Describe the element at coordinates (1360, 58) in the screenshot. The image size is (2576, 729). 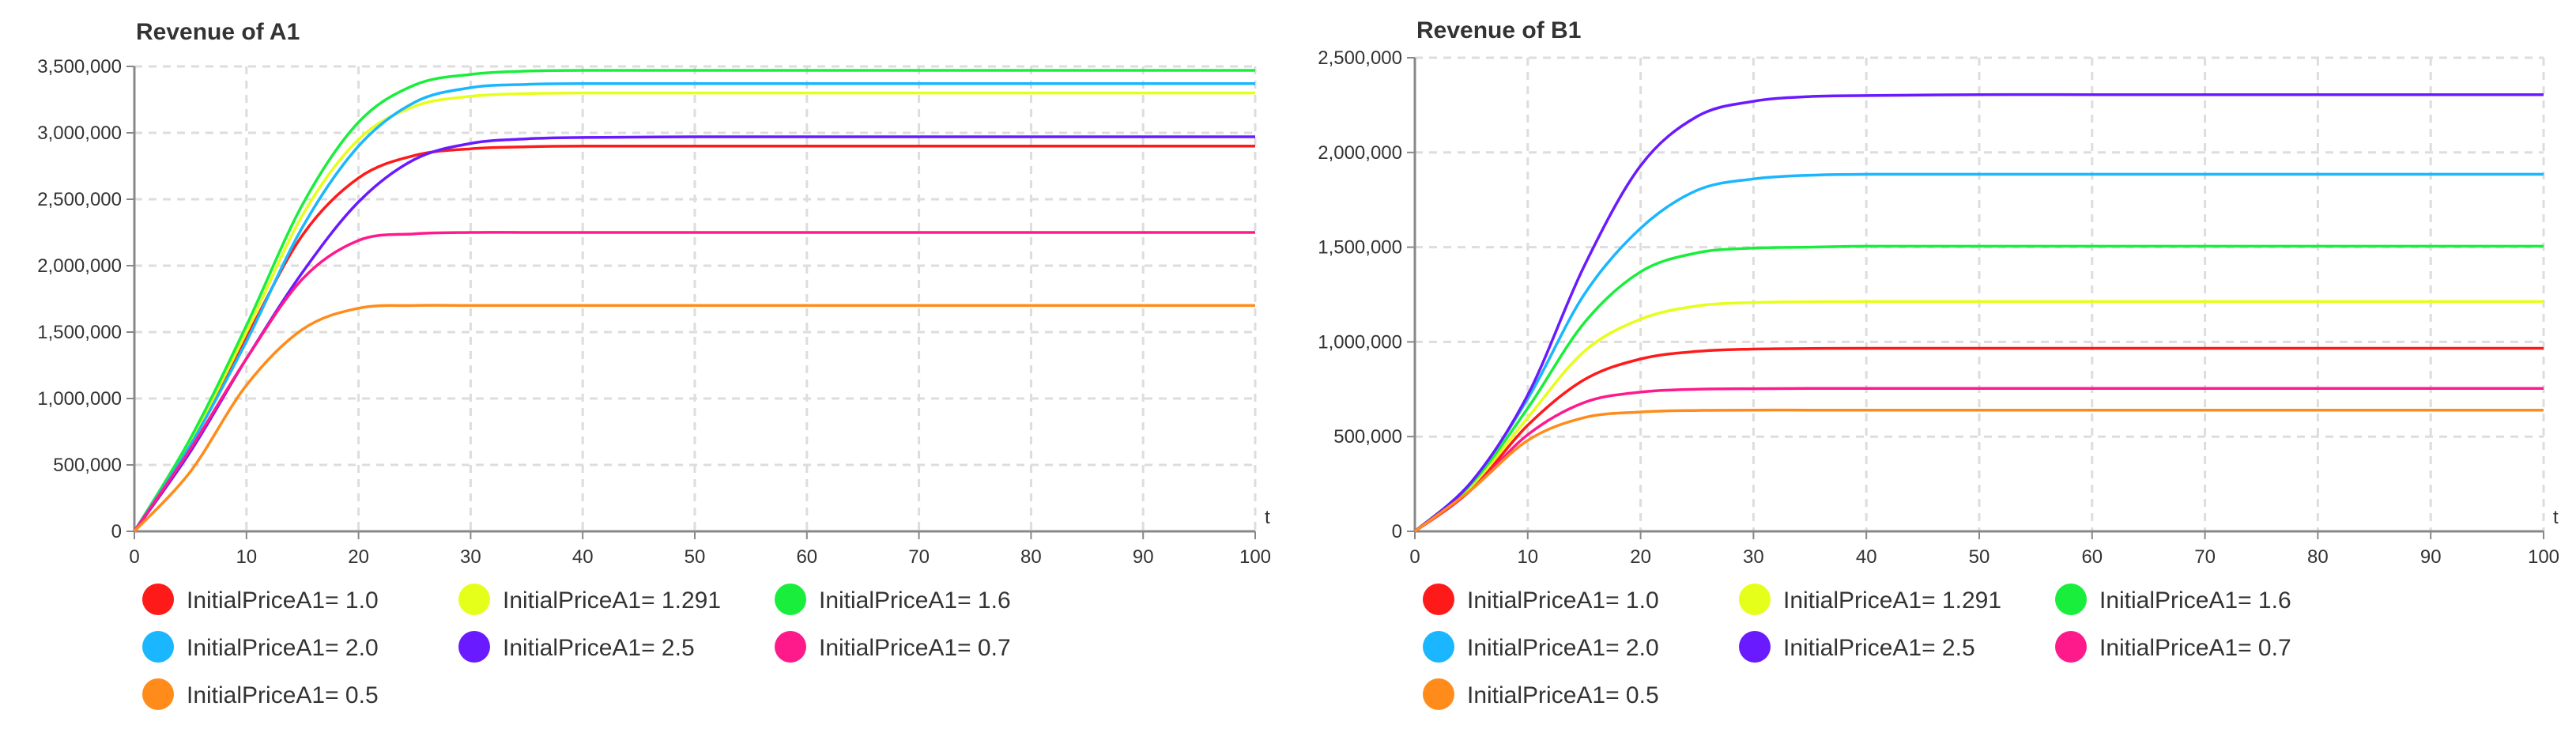
I see `y-tick-label: 2,500,000` at that location.